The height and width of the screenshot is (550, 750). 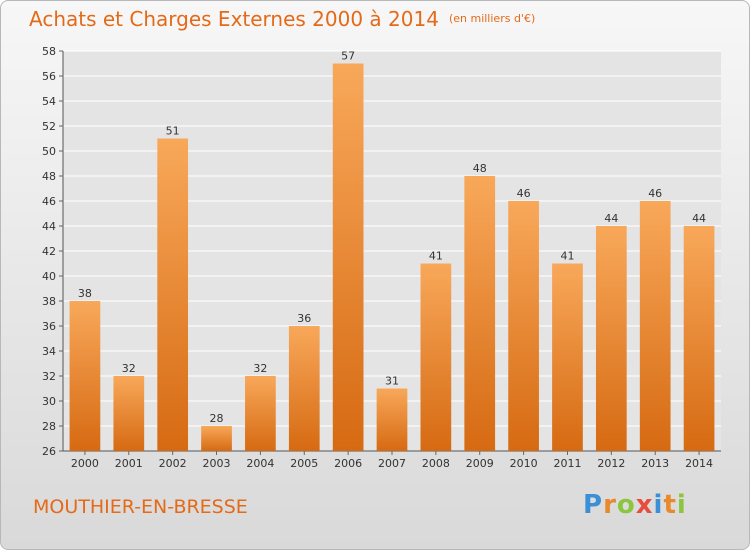 I want to click on y-tick-label: 36, so click(x=49, y=326).